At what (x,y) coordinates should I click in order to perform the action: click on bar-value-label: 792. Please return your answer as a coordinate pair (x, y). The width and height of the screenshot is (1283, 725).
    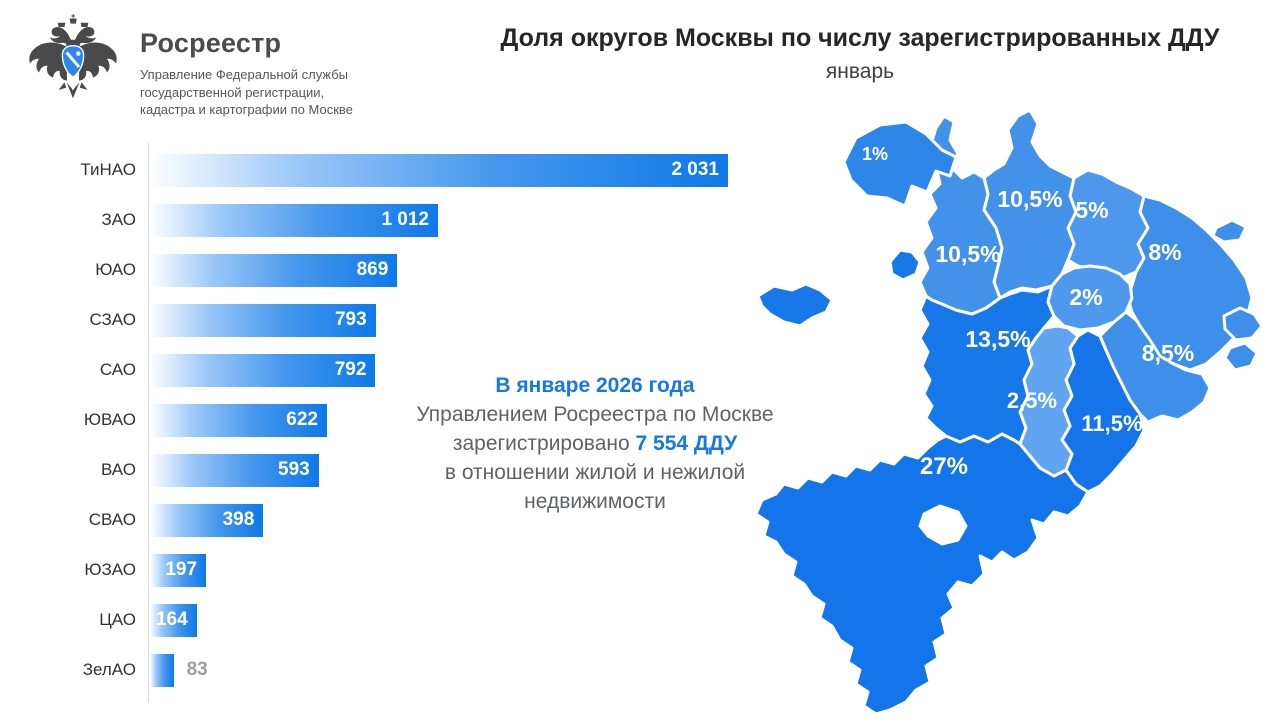
    Looking at the image, I should click on (350, 369).